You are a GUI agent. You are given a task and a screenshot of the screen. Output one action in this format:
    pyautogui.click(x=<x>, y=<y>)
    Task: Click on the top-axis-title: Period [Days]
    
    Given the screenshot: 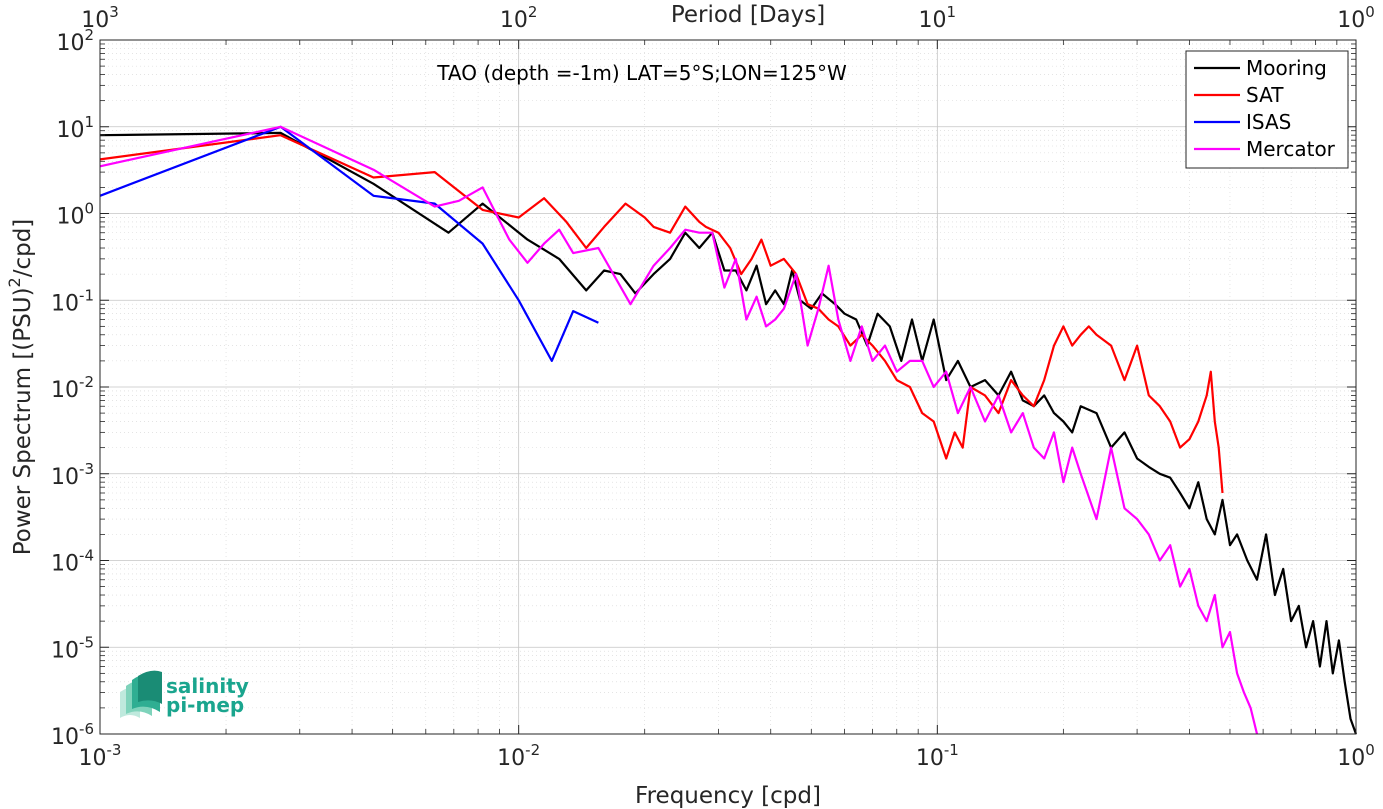 What is the action you would take?
    pyautogui.click(x=748, y=15)
    